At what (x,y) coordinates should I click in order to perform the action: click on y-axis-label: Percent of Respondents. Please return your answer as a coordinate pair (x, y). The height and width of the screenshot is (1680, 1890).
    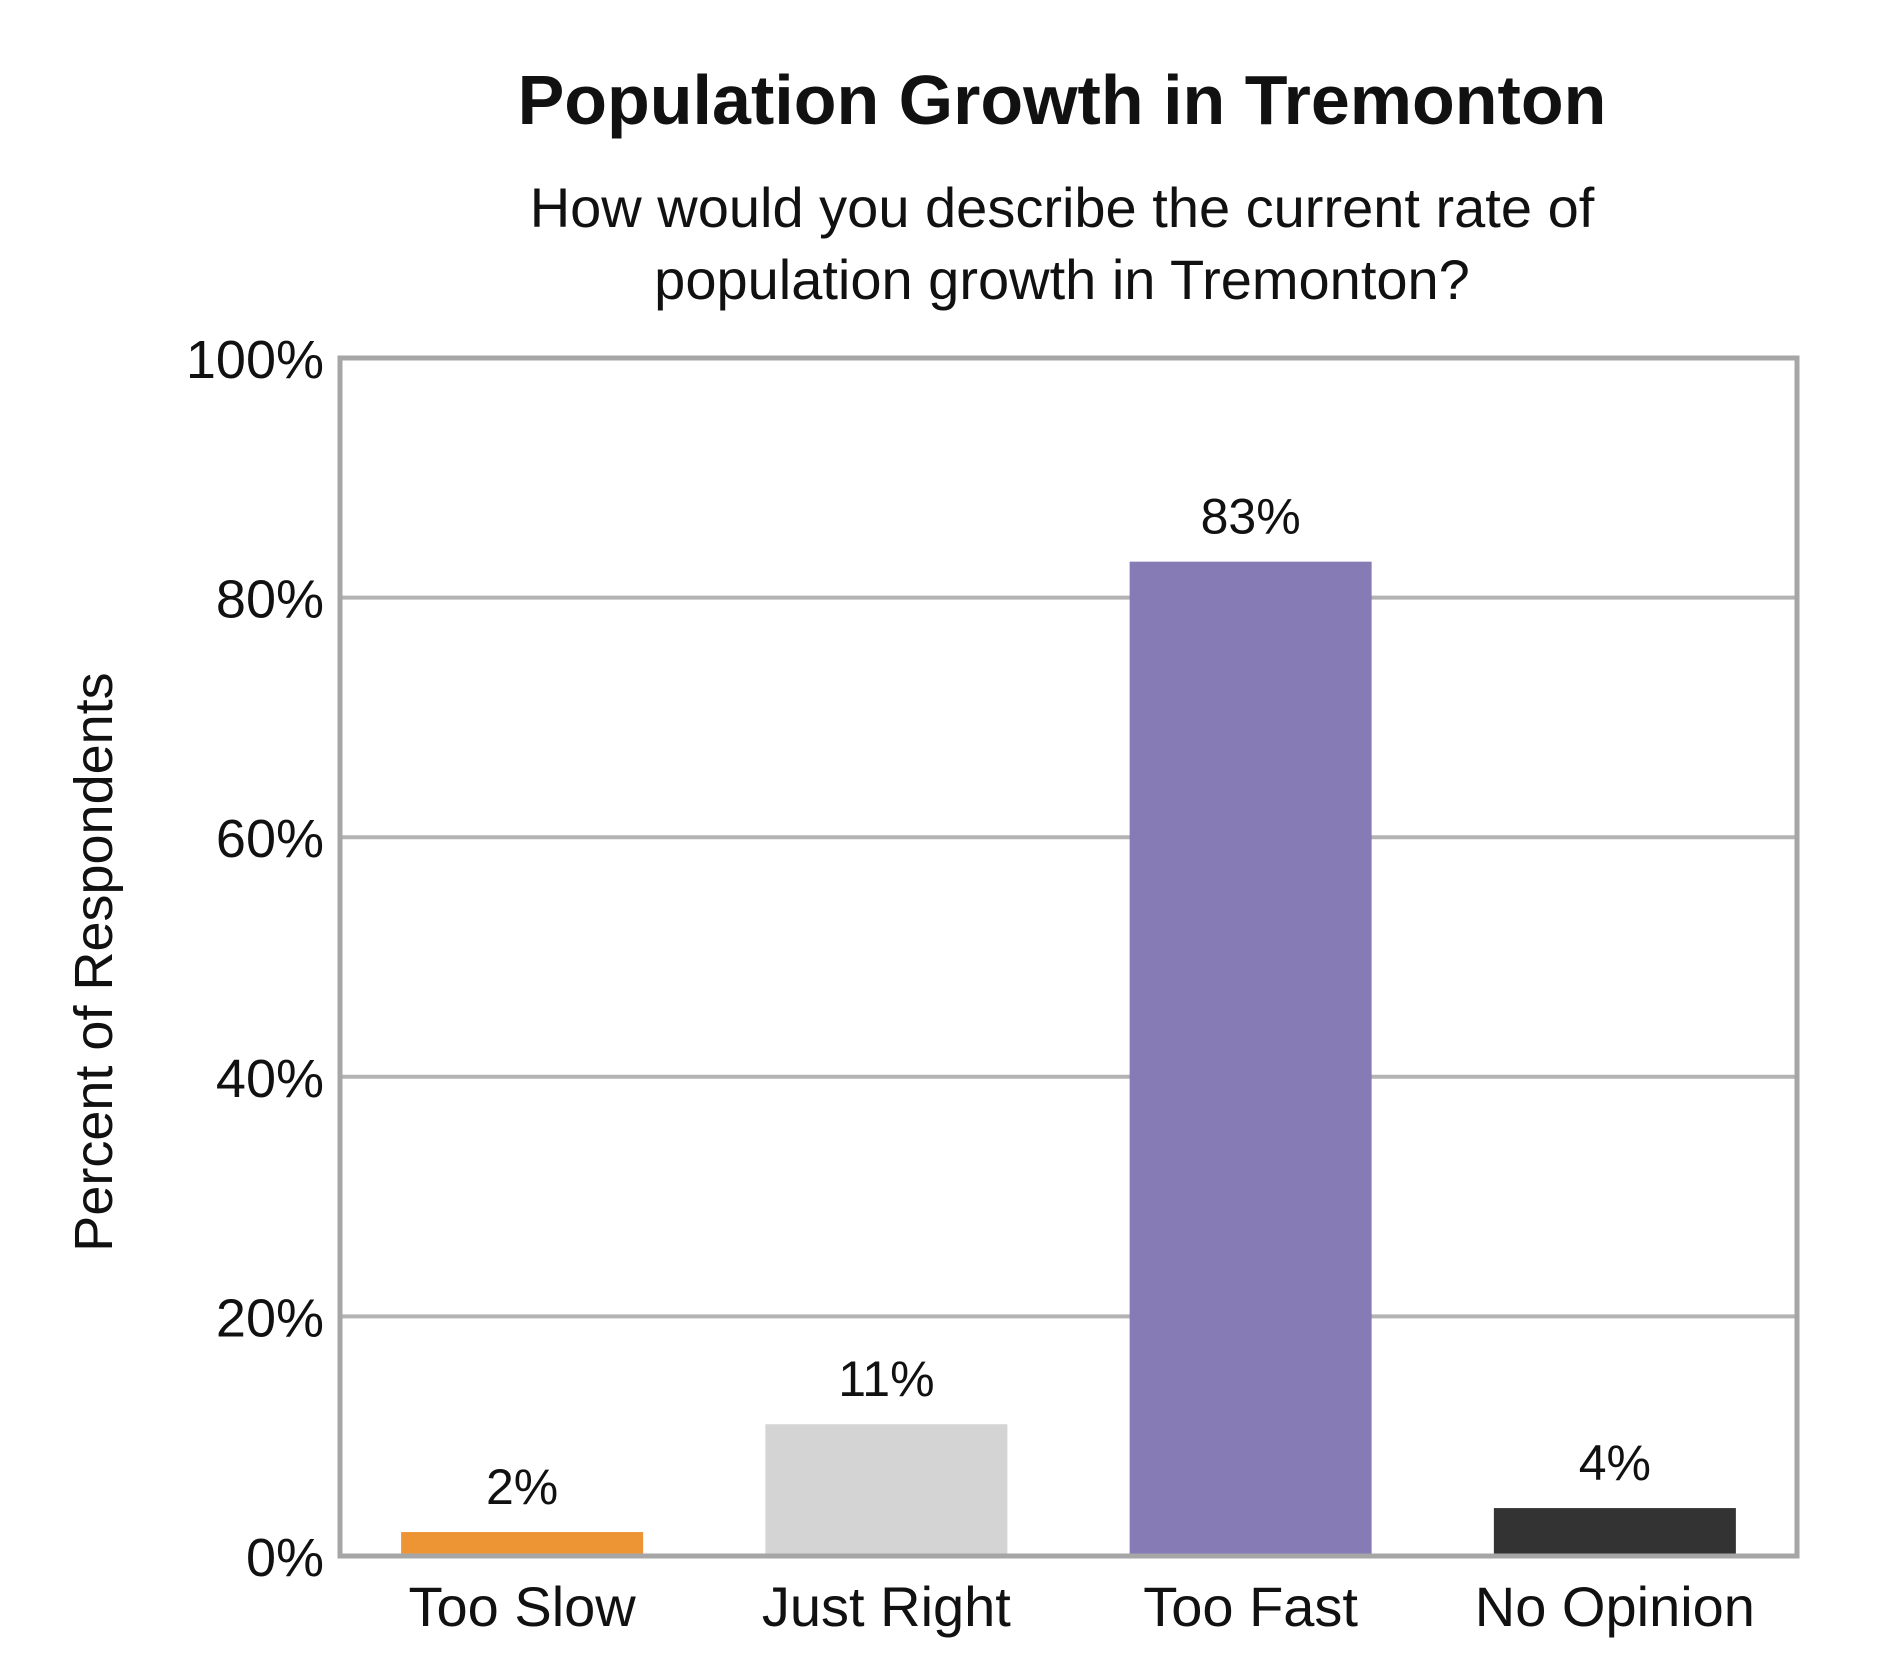
    Looking at the image, I should click on (94, 961).